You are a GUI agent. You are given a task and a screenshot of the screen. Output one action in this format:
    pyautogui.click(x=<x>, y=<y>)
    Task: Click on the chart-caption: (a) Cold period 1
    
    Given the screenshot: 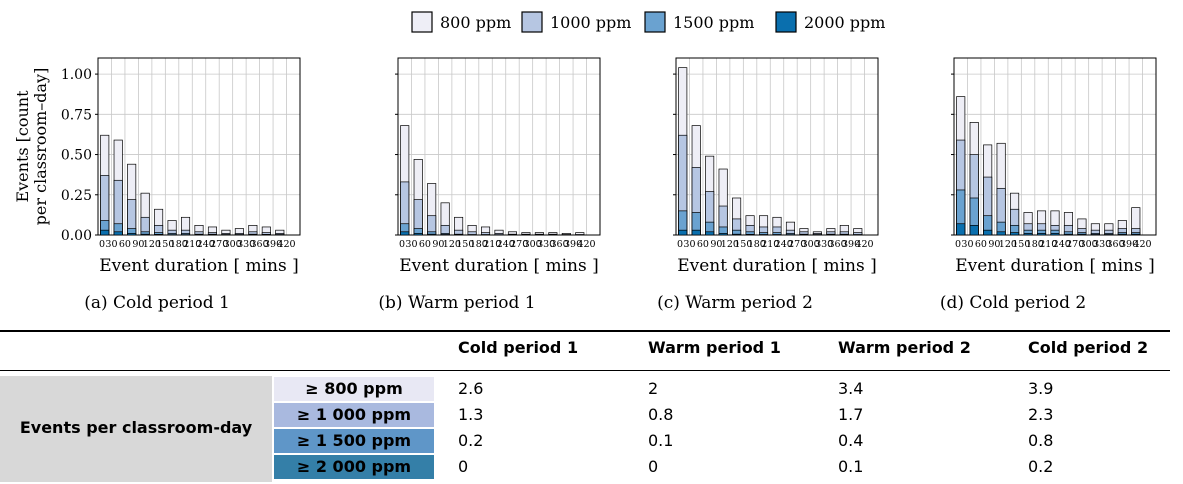 What is the action you would take?
    pyautogui.click(x=157, y=303)
    